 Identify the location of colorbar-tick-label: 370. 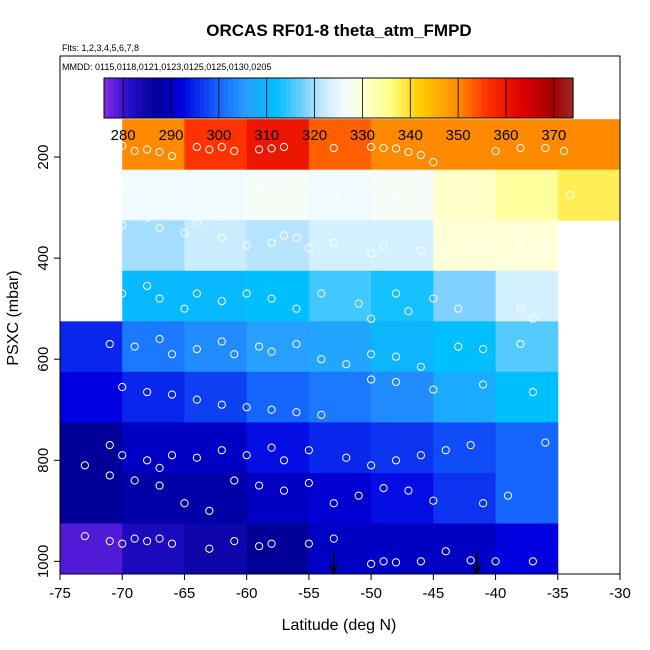
(553, 135).